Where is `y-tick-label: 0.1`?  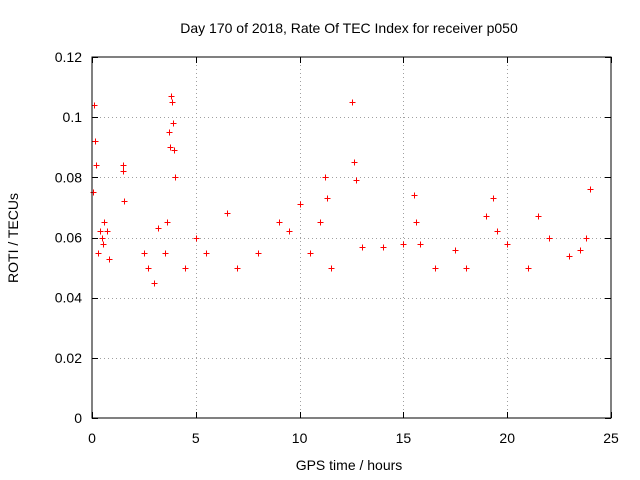 y-tick-label: 0.1 is located at coordinates (73, 117).